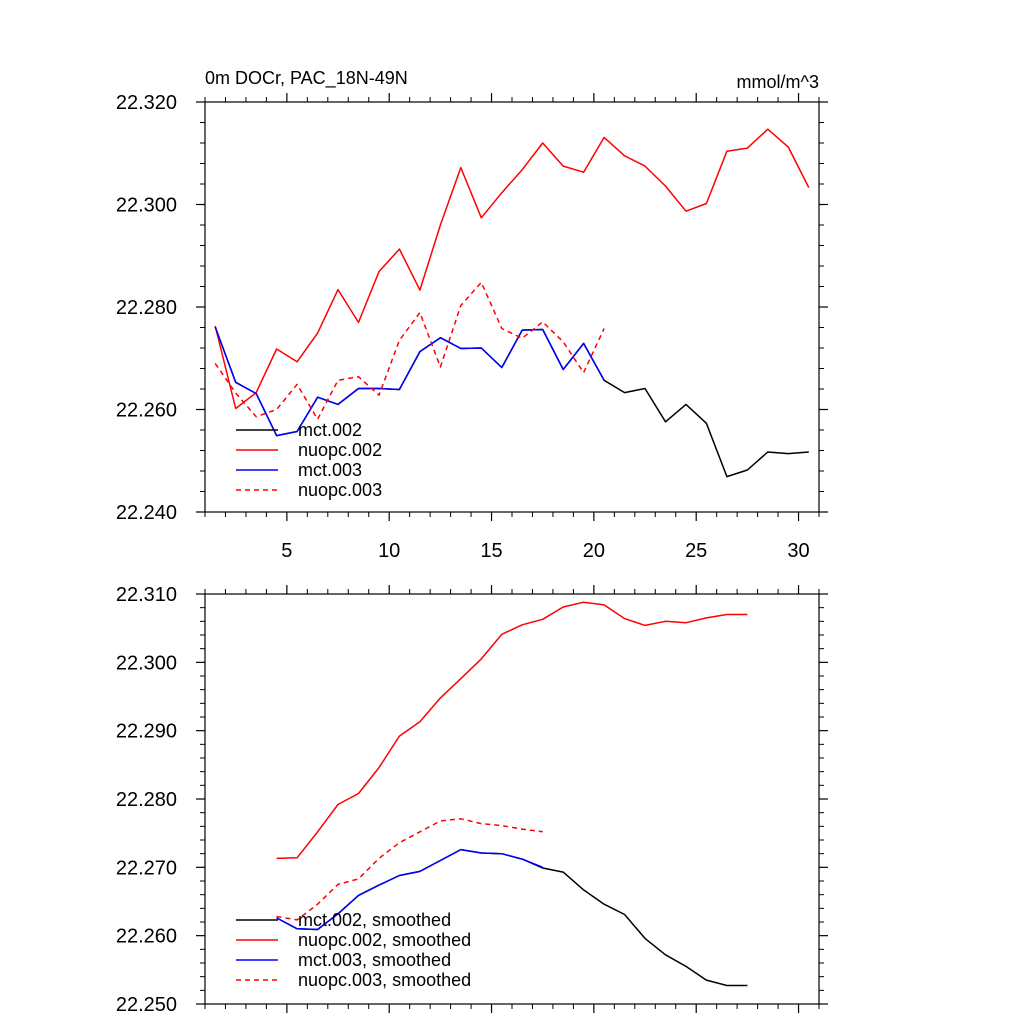  I want to click on legend-label: mct.003, so click(330, 470).